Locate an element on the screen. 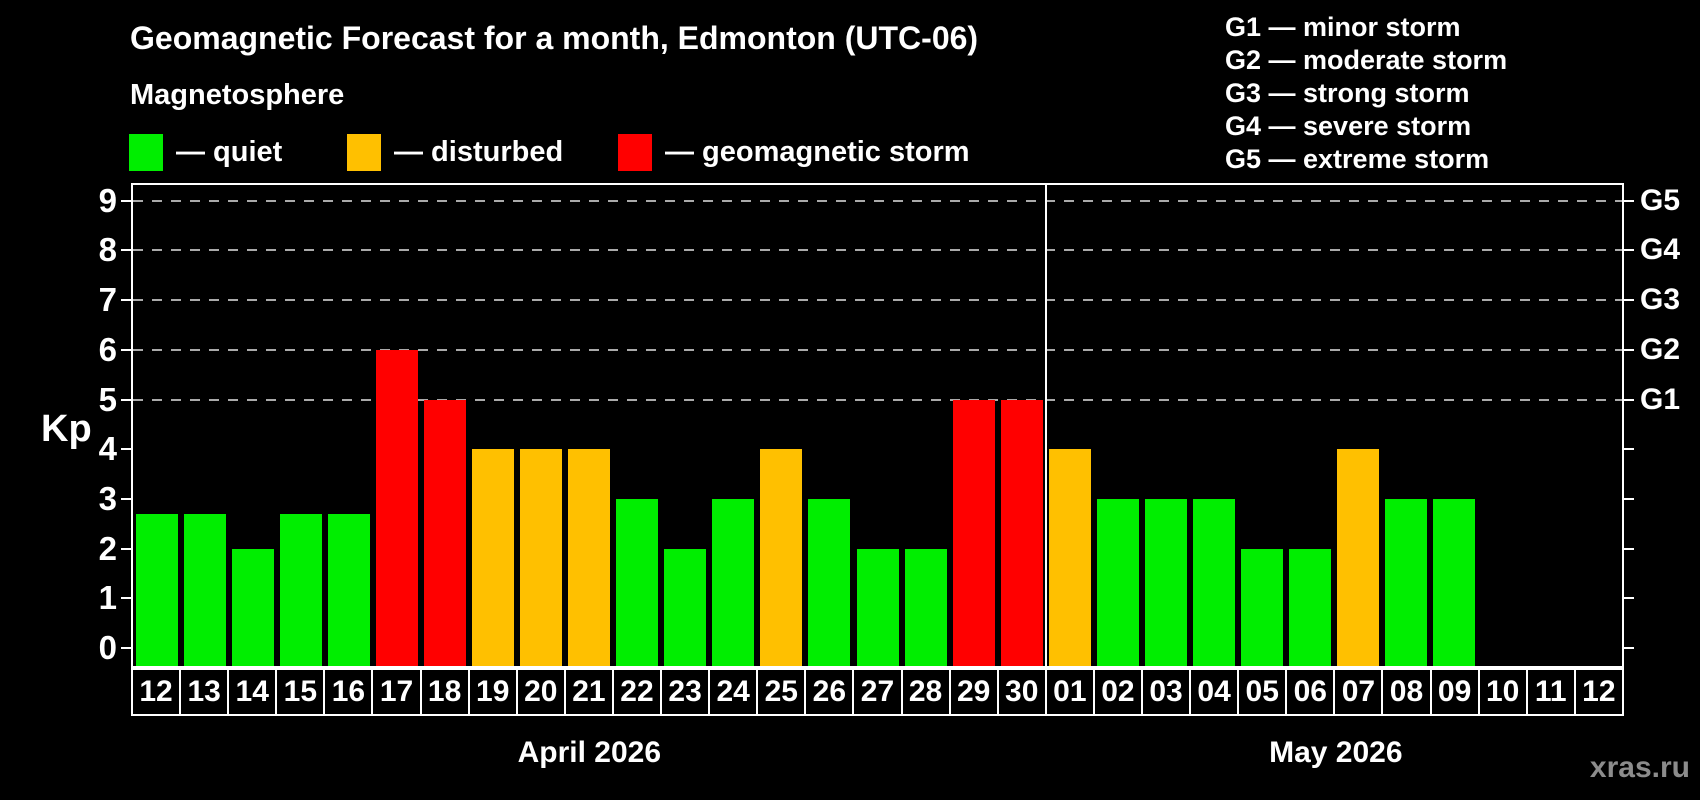 The width and height of the screenshot is (1700, 800). day-cell-30: 30 is located at coordinates (1023, 692).